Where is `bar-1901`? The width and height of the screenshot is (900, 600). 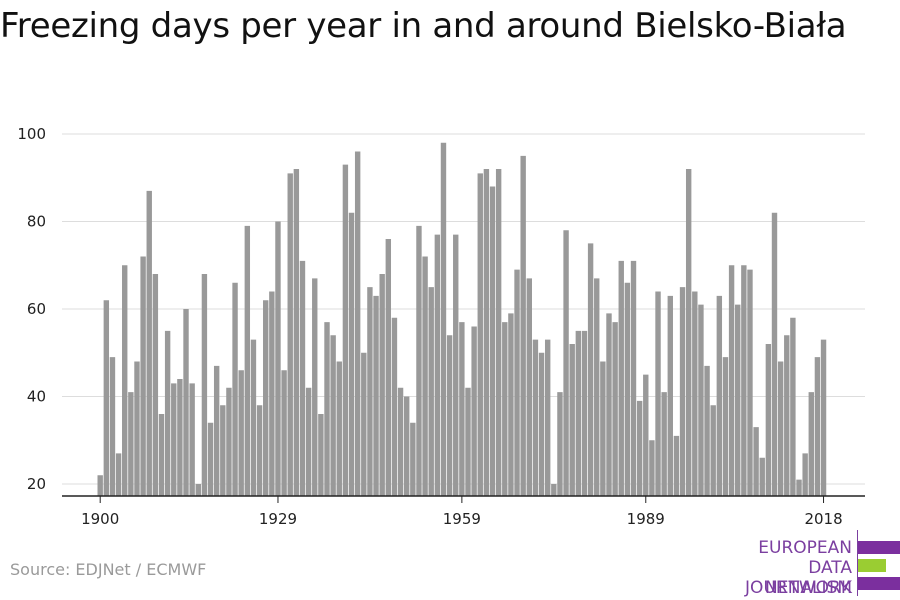
bar-1901 is located at coordinates (106, 398).